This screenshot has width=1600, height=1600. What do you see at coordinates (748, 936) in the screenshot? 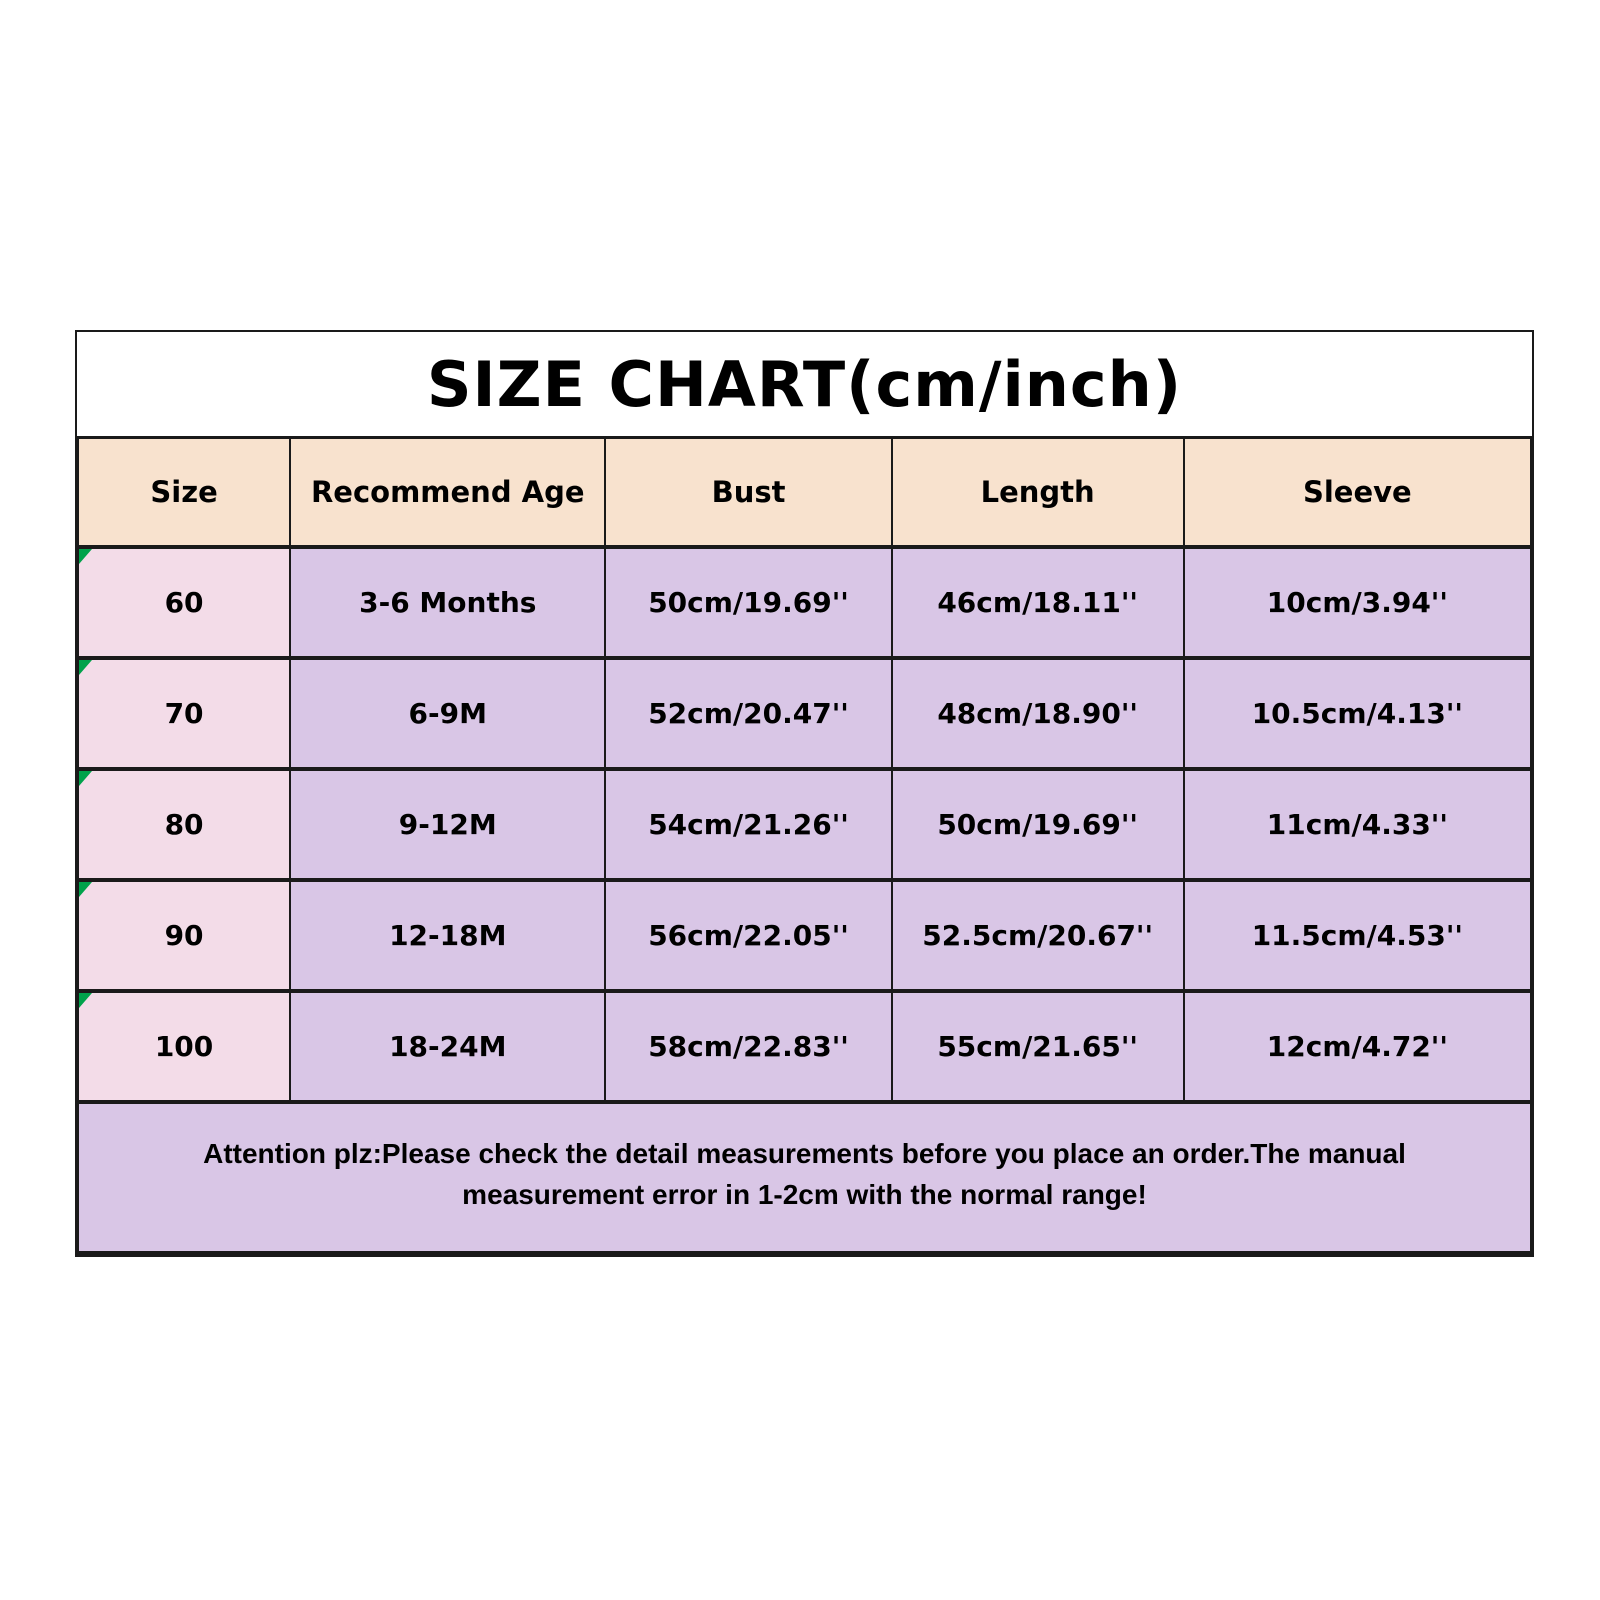
I see `cell-bust: 56cm/22.05''` at bounding box center [748, 936].